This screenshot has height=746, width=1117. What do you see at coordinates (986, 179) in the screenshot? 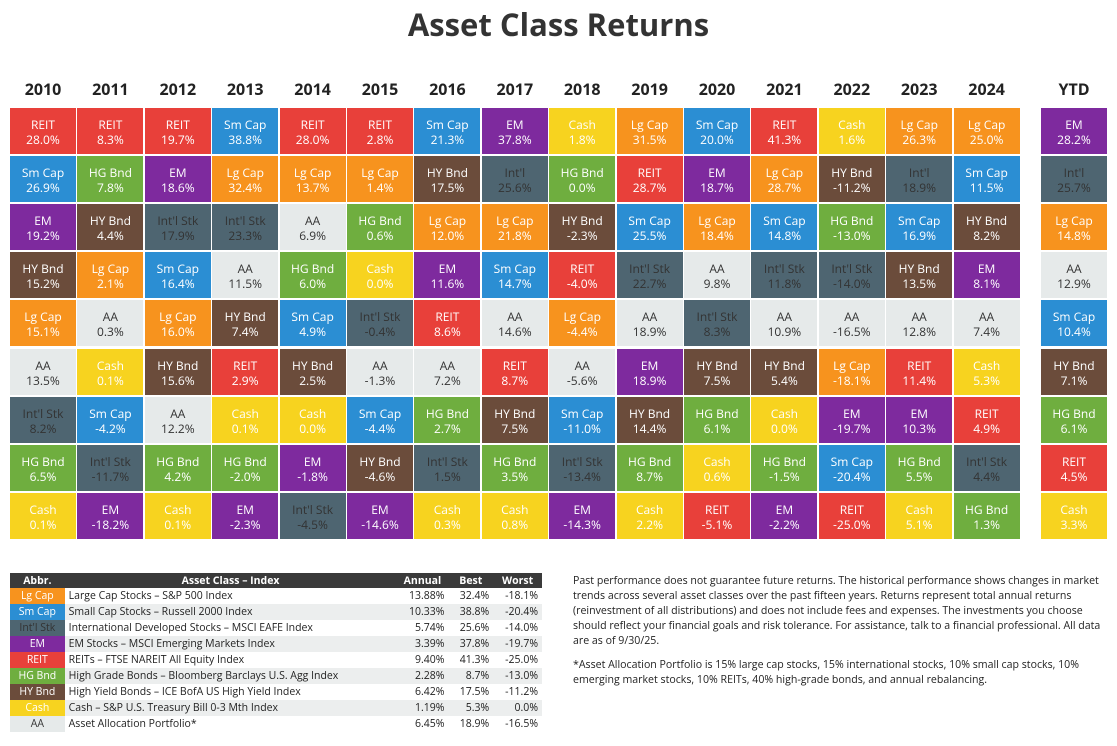
I see `return-cell: Sm Cap 11.5%` at bounding box center [986, 179].